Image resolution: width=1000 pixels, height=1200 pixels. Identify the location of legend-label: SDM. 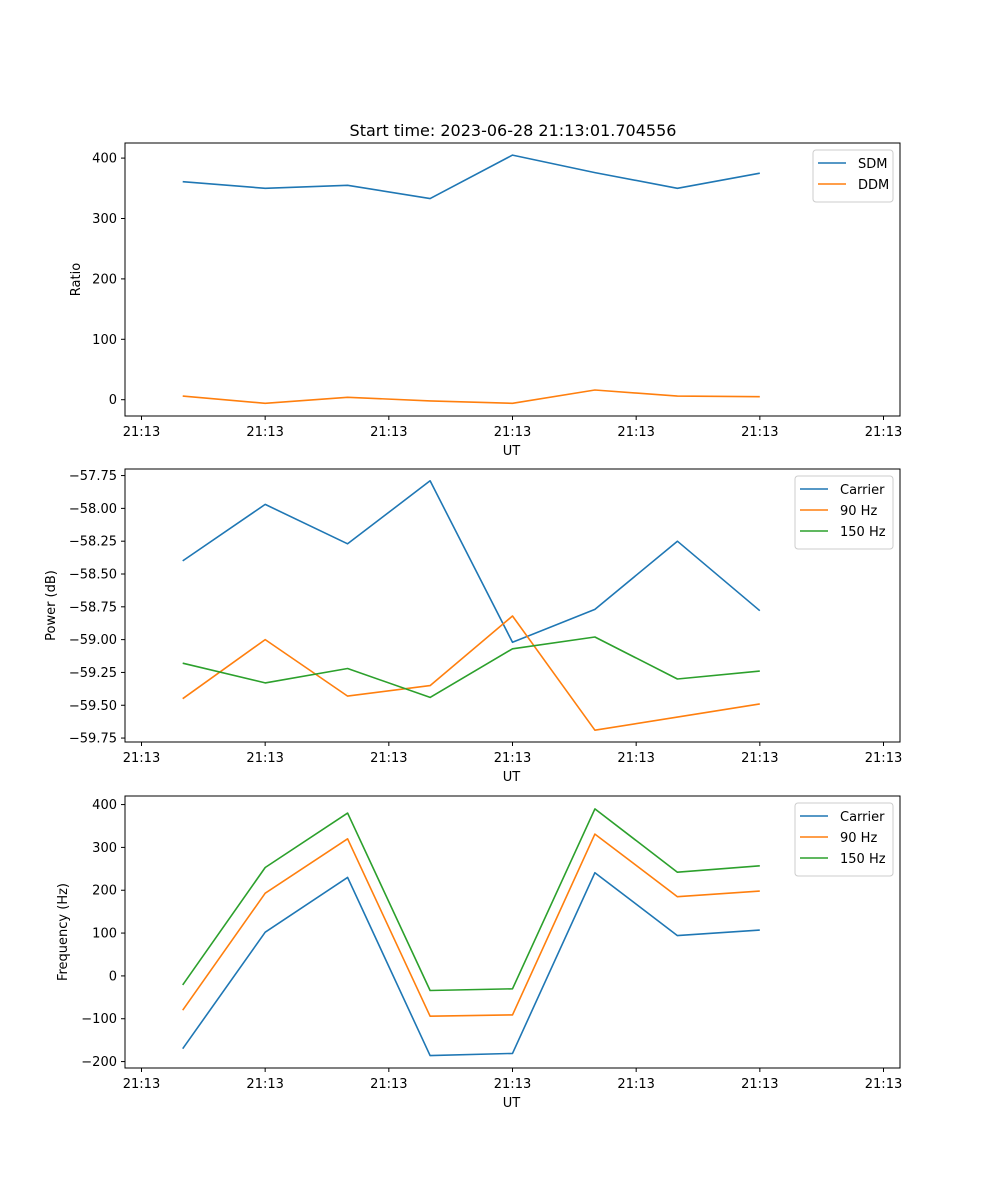
(872, 164).